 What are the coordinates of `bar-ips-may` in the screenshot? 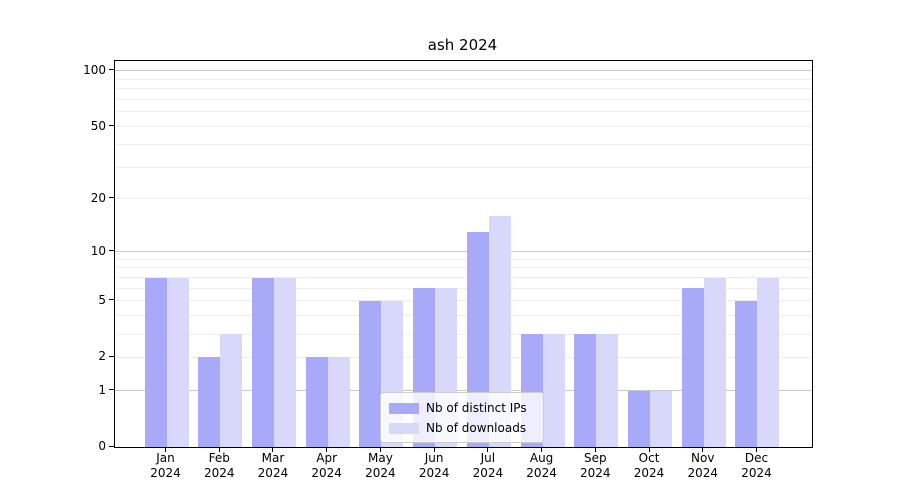 It's located at (370, 373).